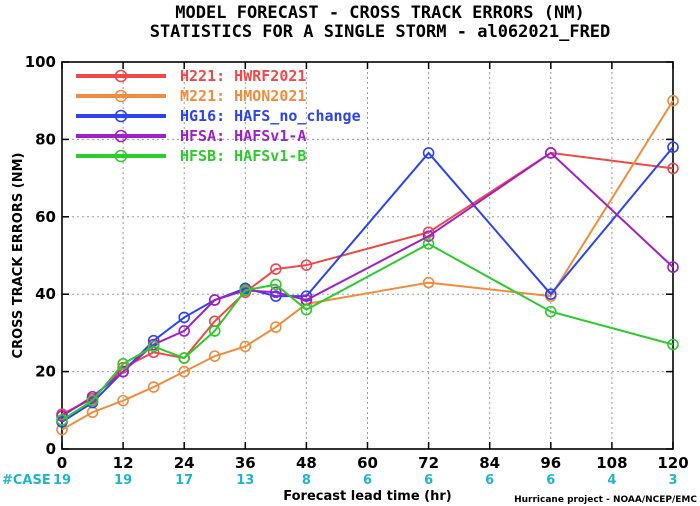 The image size is (700, 506). I want to click on legend-entry: M221: HMON2021, so click(243, 96).